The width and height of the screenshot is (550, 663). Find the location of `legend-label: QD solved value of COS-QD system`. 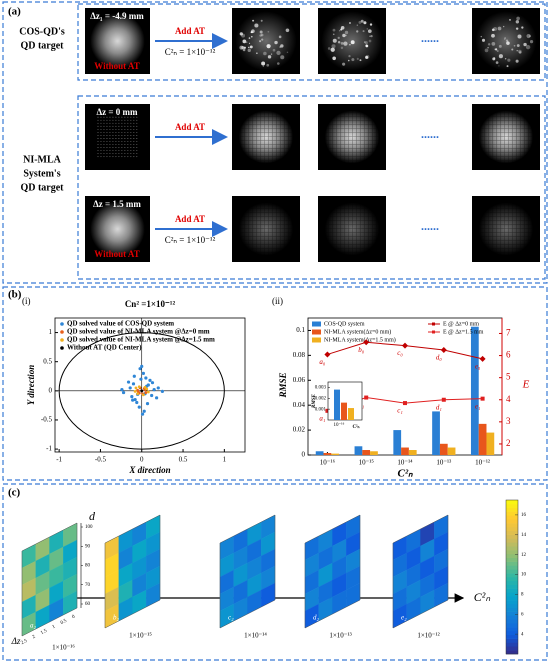

legend-label: QD solved value of COS-QD system is located at coordinates (120, 324).